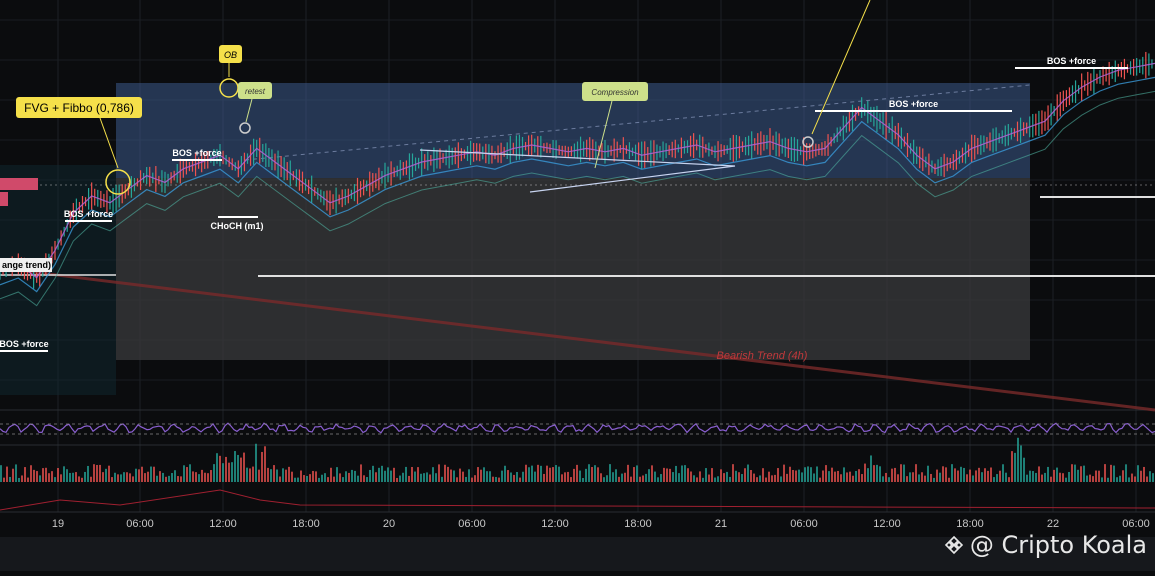  What do you see at coordinates (808, 142) in the screenshot?
I see `ob2-circle` at bounding box center [808, 142].